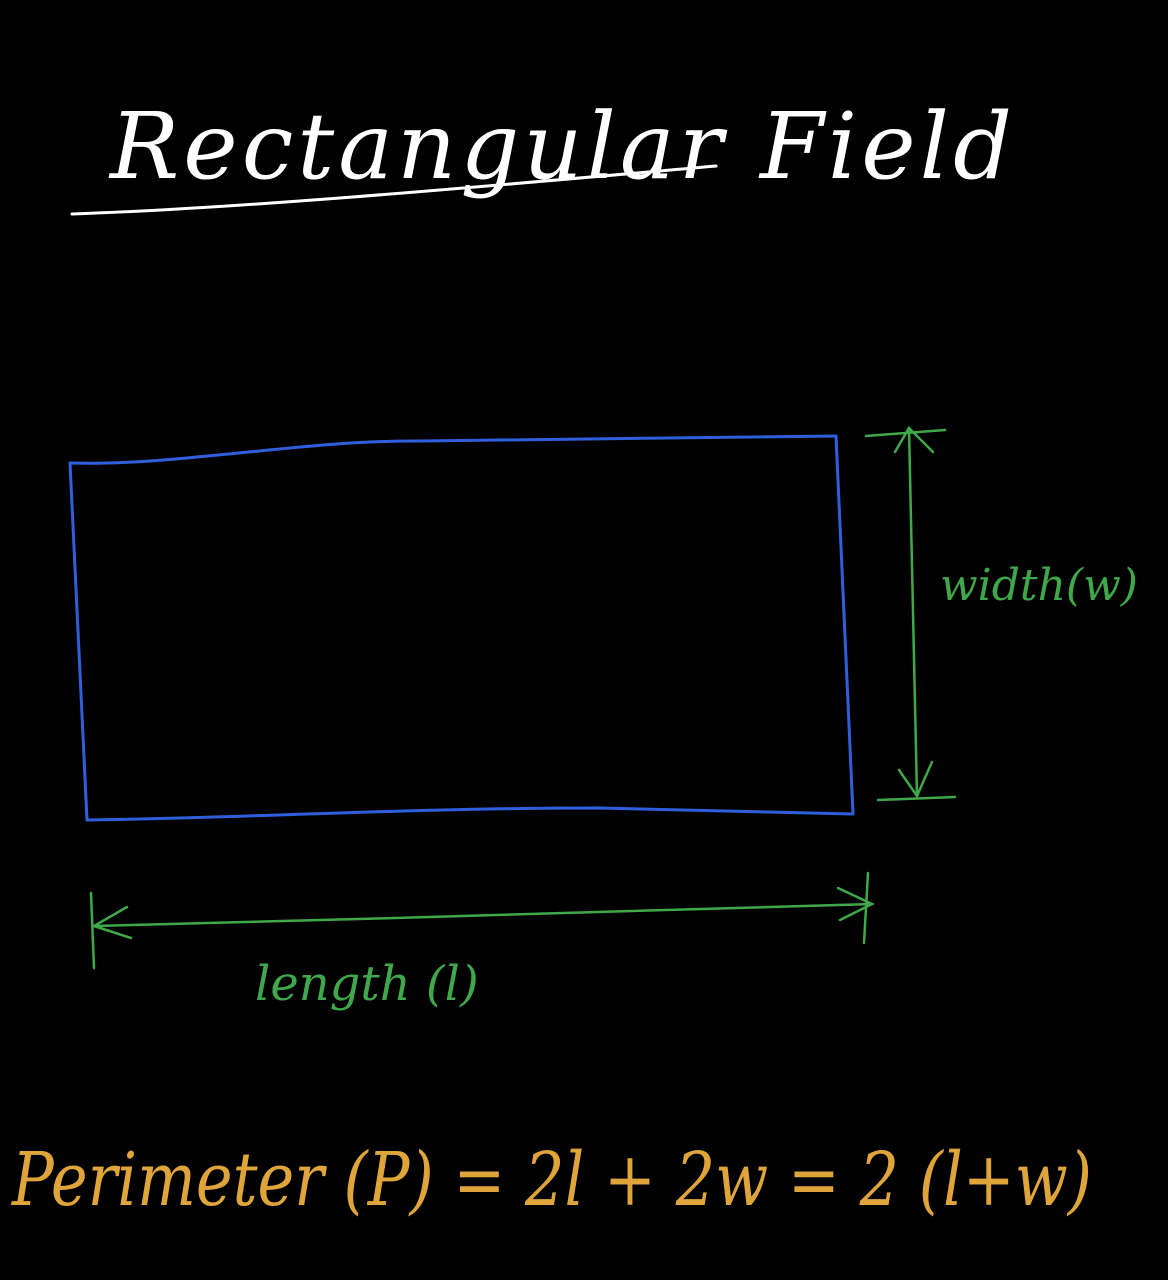  I want to click on width-dimension-arrow, so click(910, 613).